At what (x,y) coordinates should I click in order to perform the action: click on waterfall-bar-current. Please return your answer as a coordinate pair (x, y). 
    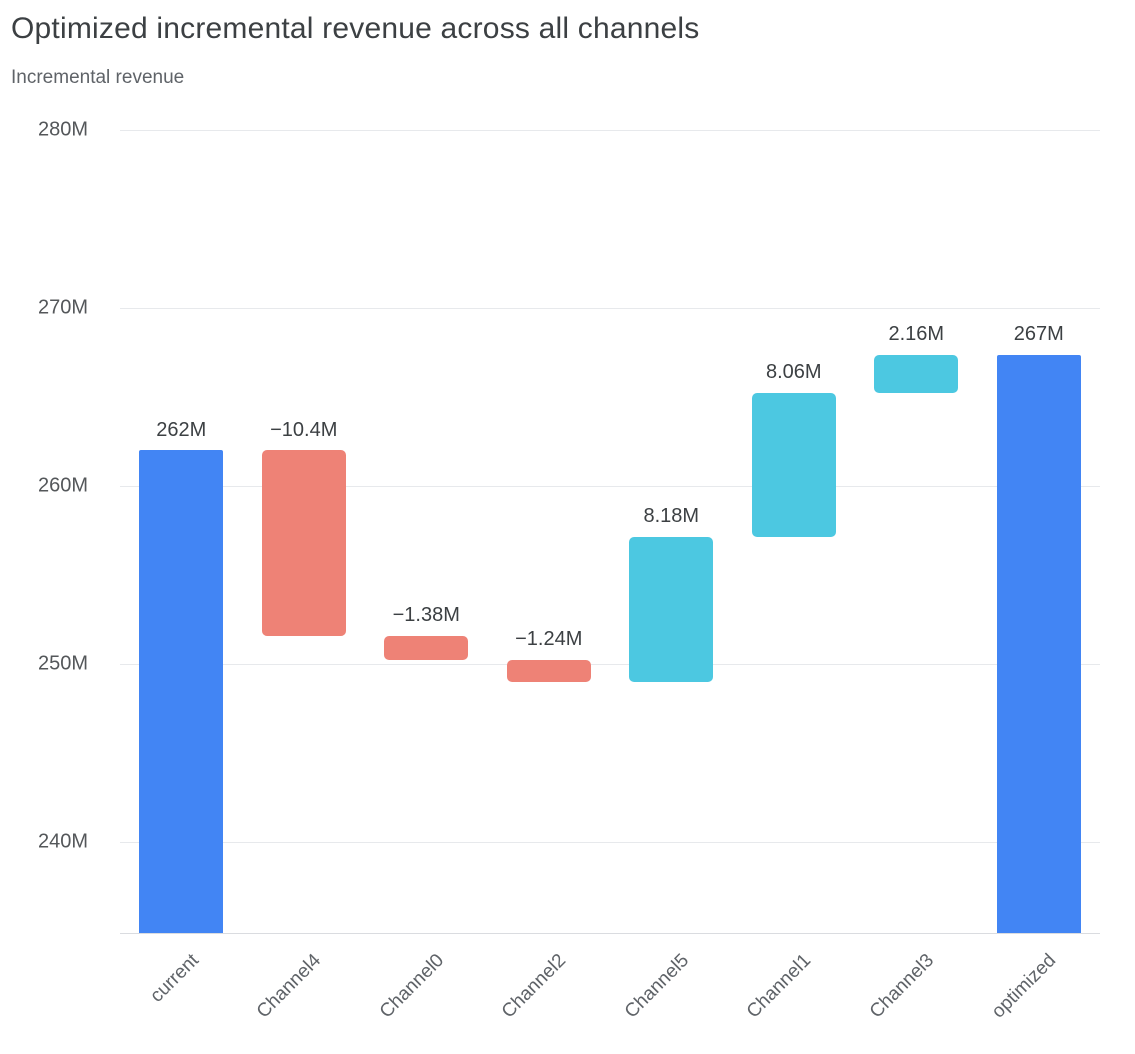
    Looking at the image, I should click on (181, 691).